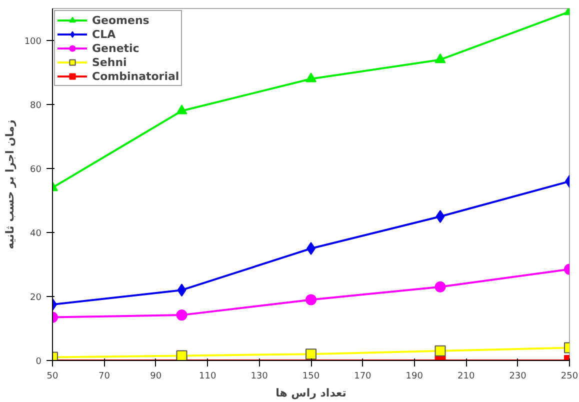 This screenshot has height=402, width=579. I want to click on legend-label: Sehni, so click(109, 62).